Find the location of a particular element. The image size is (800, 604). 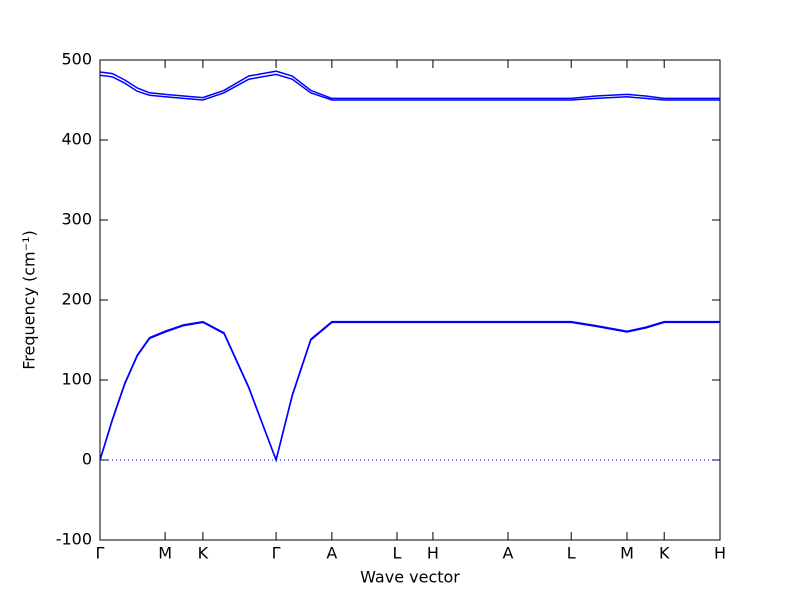

y-tick-label: 400 is located at coordinates (76, 139).